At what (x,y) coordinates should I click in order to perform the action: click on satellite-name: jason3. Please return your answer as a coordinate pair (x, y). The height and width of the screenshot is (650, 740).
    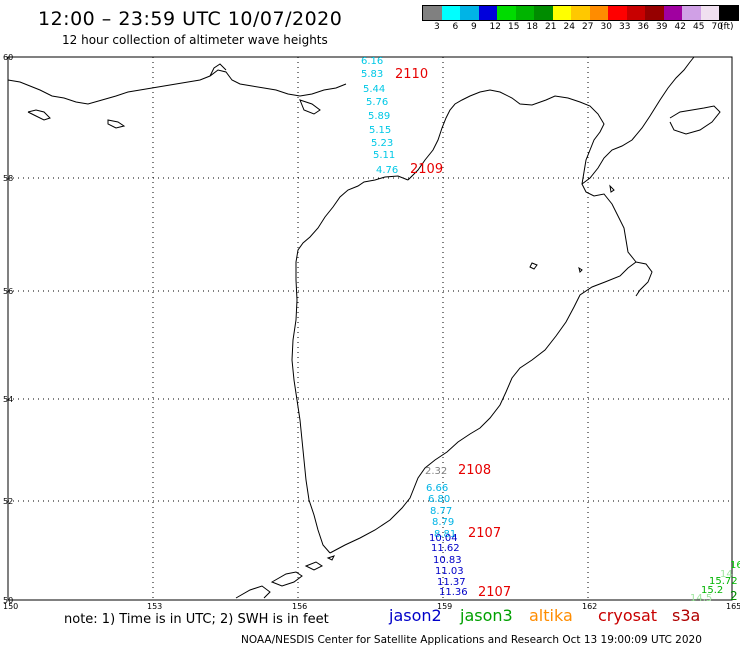
    Looking at the image, I should click on (486, 615).